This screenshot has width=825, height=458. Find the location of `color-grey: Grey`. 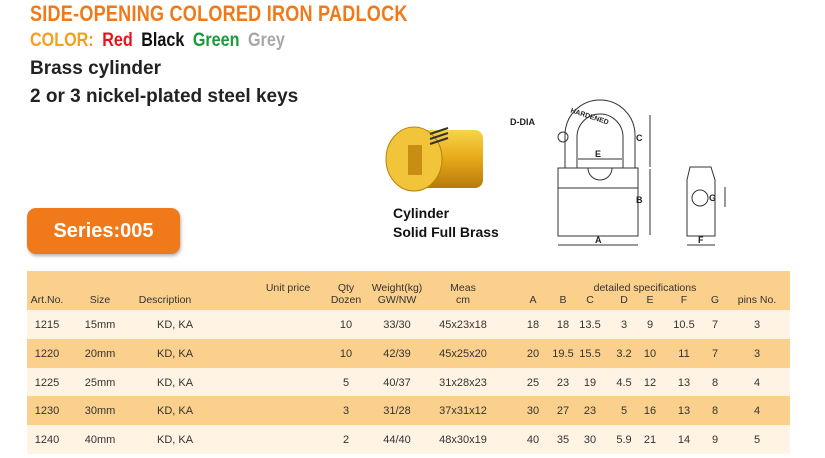

color-grey: Grey is located at coordinates (266, 40).